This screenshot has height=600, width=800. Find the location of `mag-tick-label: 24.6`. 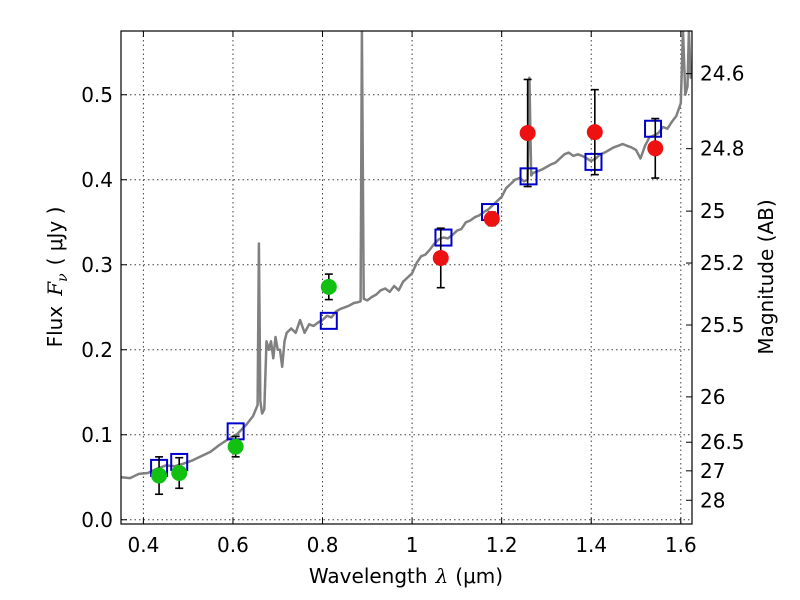

mag-tick-label: 24.6 is located at coordinates (722, 74).